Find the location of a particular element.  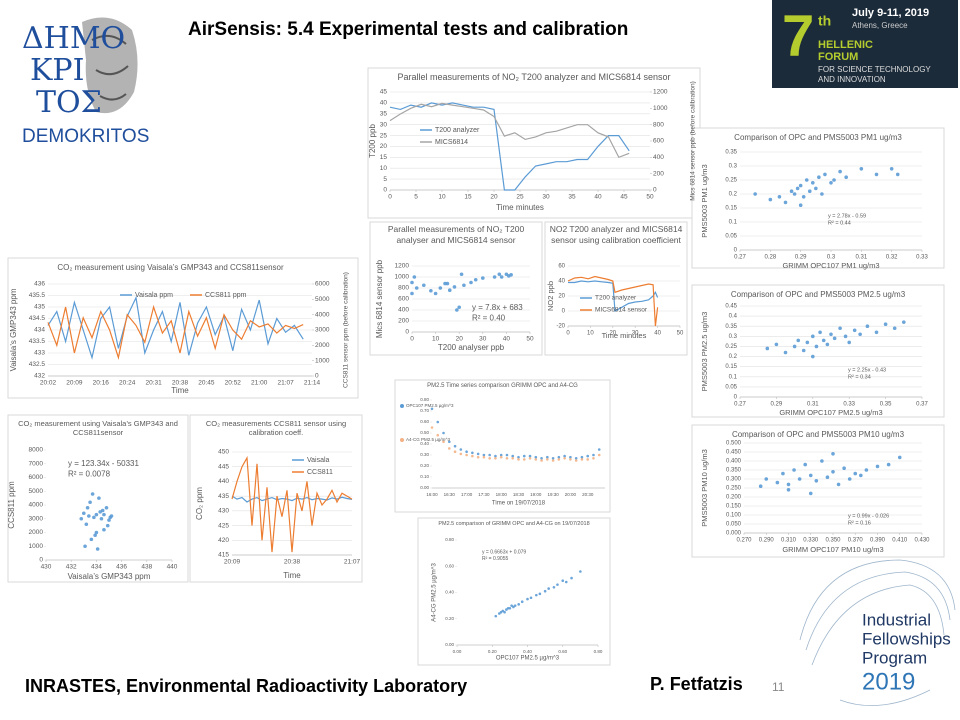

x-tick-label: 21:00 is located at coordinates (259, 383).